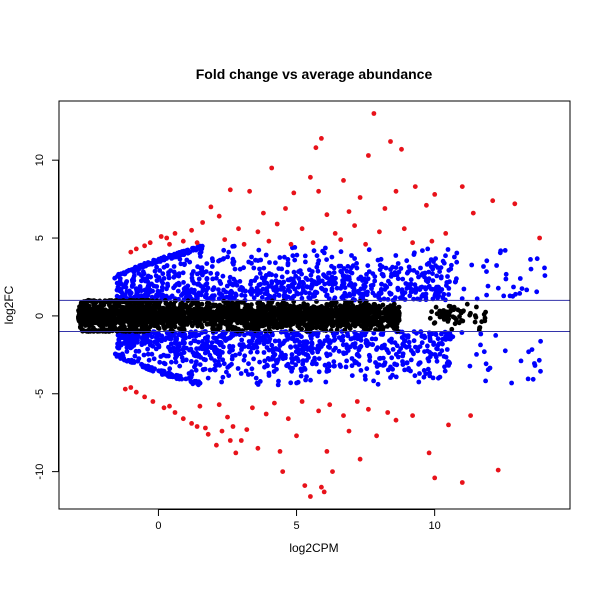 This screenshot has width=600, height=600. What do you see at coordinates (314, 74) in the screenshot?
I see `chart-title: Fold change vs average abundance` at bounding box center [314, 74].